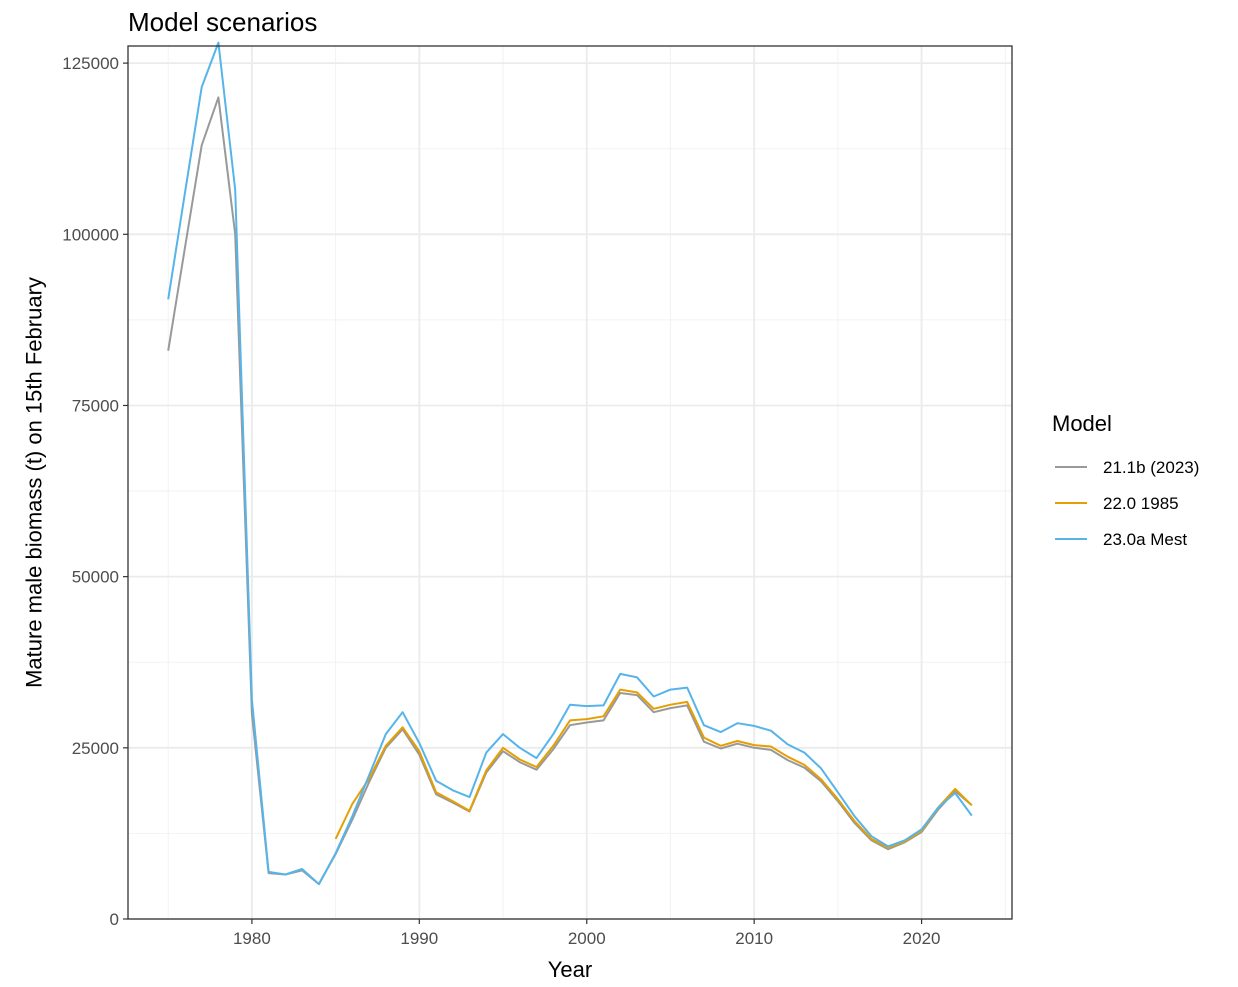 This screenshot has width=1238, height=987. What do you see at coordinates (90, 234) in the screenshot?
I see `y-tick-label: 100000` at bounding box center [90, 234].